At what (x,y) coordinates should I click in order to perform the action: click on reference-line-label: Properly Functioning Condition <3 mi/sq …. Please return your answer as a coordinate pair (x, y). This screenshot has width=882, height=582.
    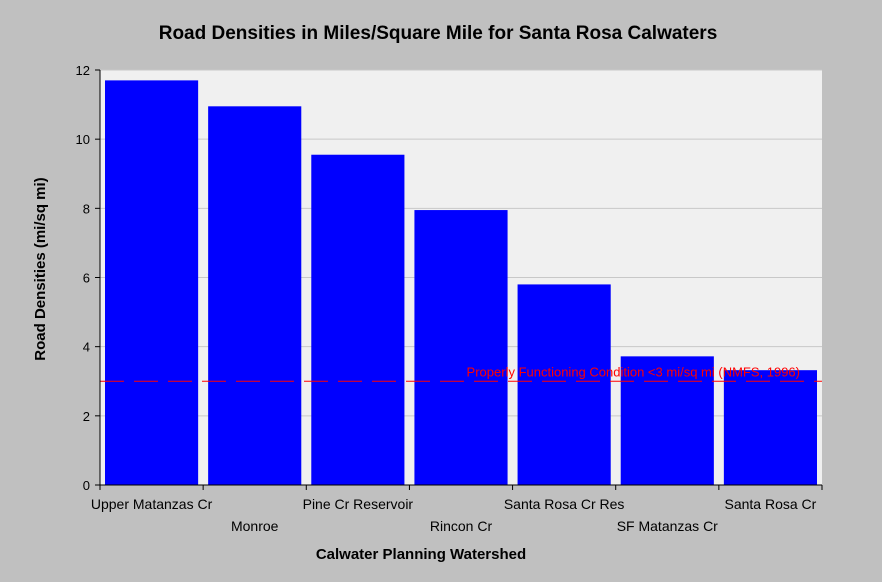
    Looking at the image, I should click on (633, 371).